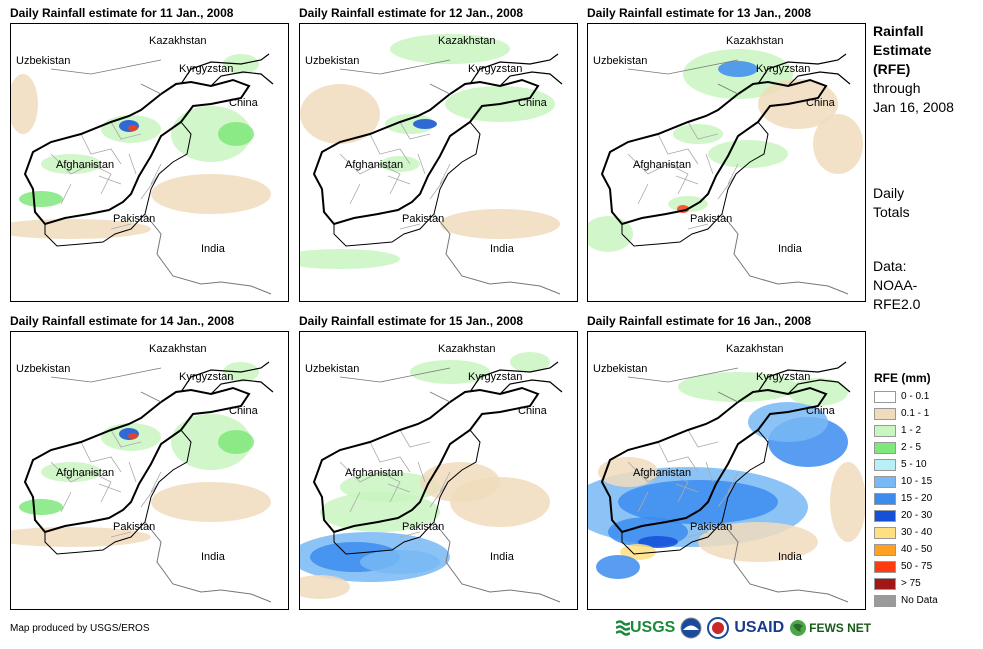 The image size is (983, 649). Describe the element at coordinates (911, 430) in the screenshot. I see `legend-label: 1 - 2` at that location.